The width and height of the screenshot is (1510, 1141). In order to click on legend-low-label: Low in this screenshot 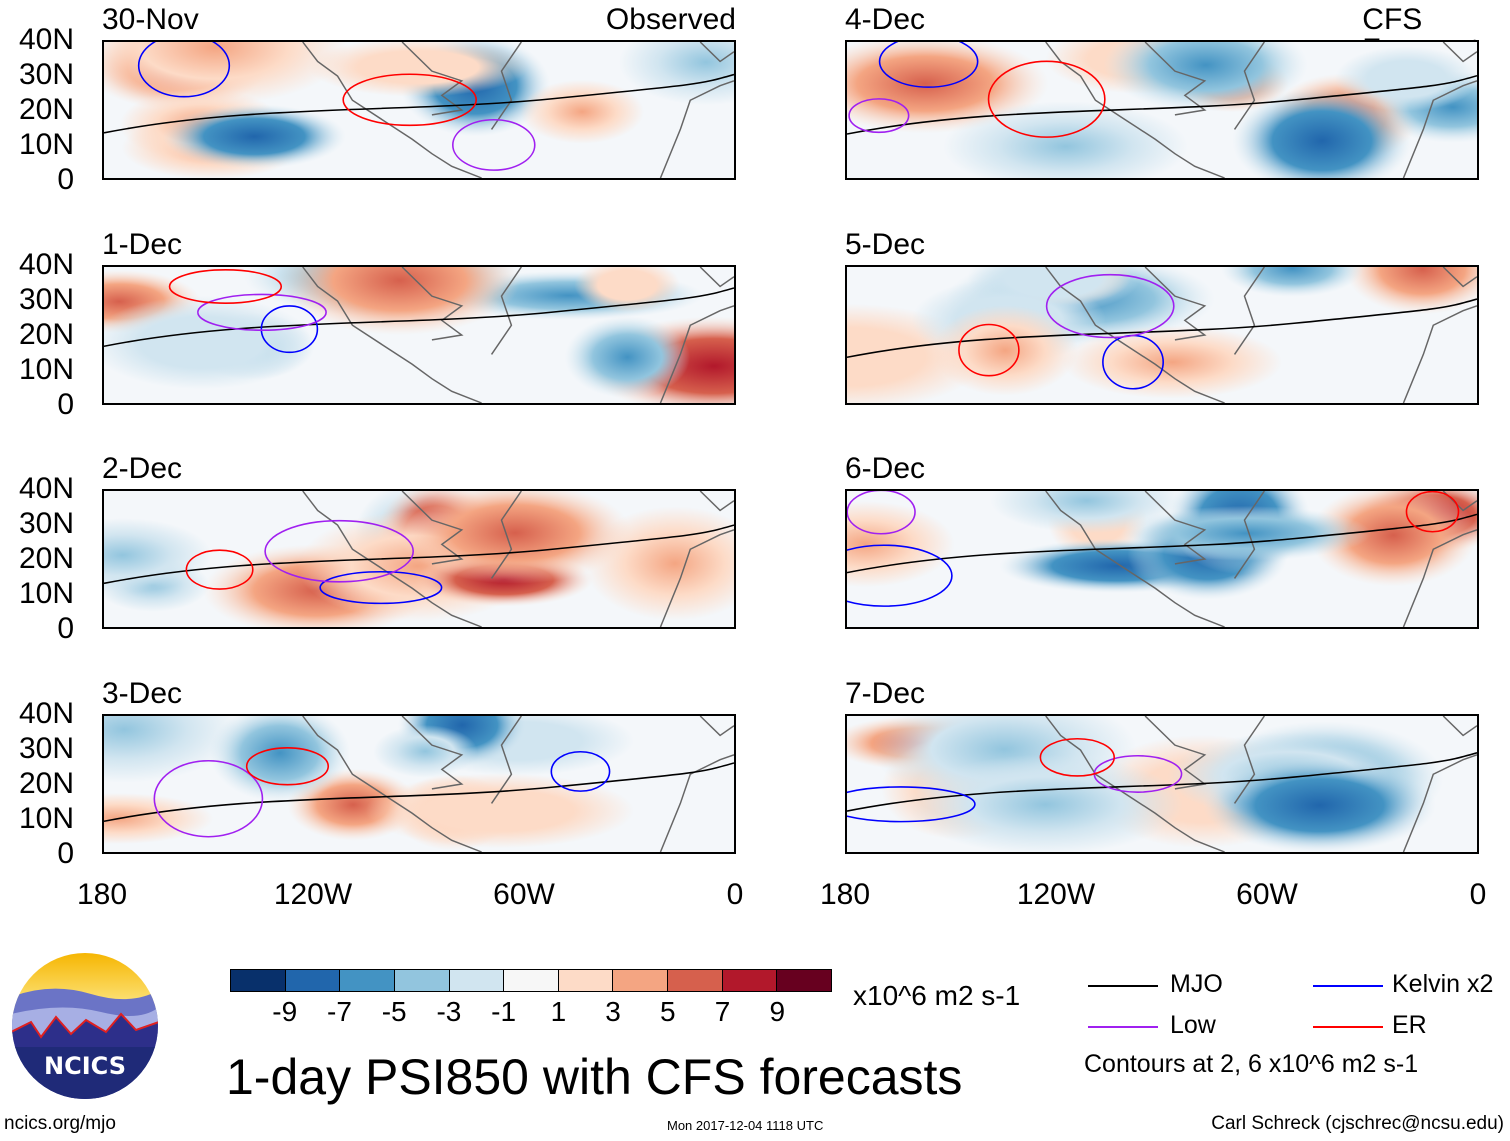, I will do `click(1193, 1025)`.